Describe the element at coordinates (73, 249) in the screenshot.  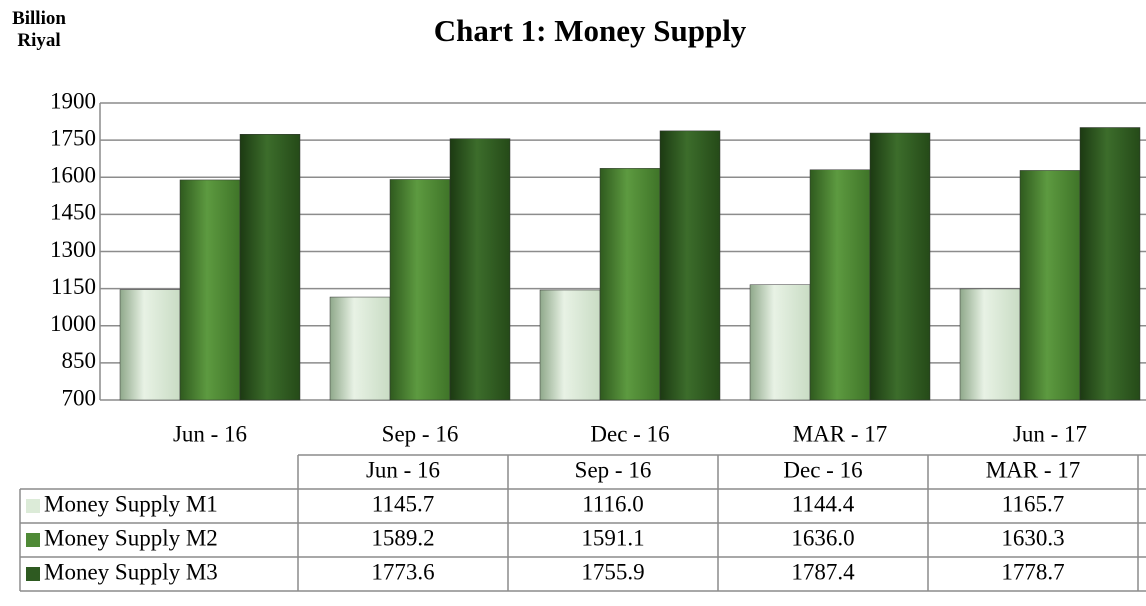
I see `y-tick-label: 1300` at that location.